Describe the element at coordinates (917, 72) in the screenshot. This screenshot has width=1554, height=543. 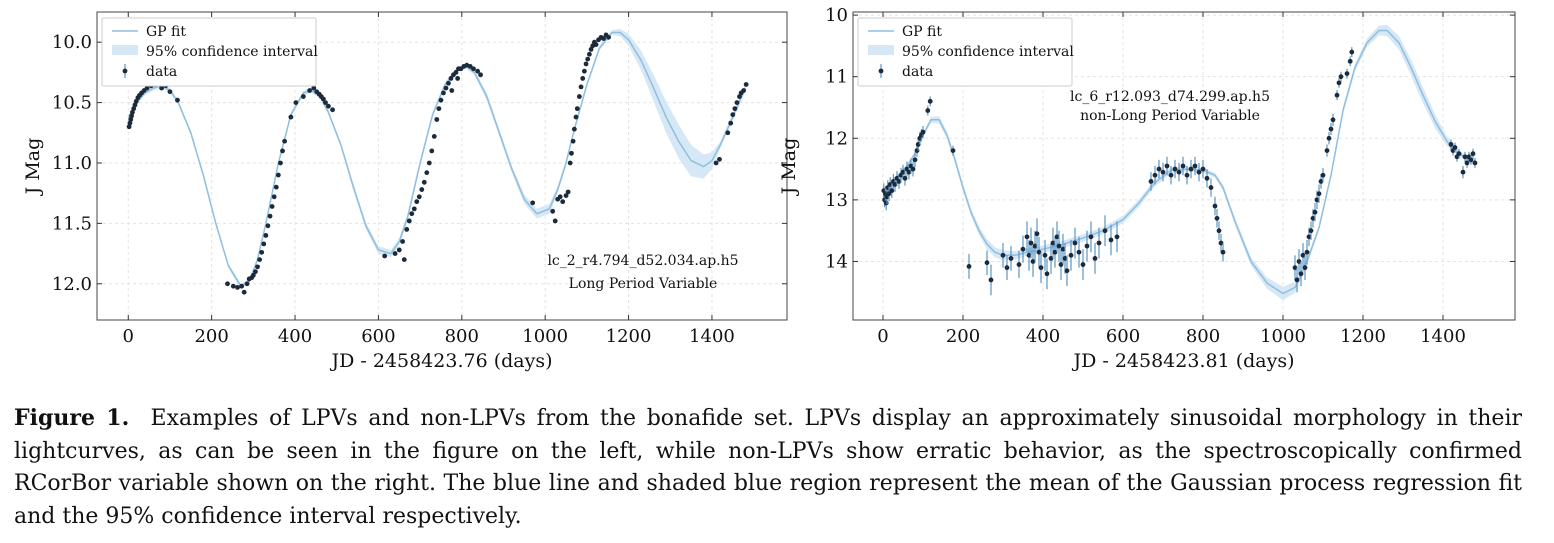
I see `legend-entry: data` at that location.